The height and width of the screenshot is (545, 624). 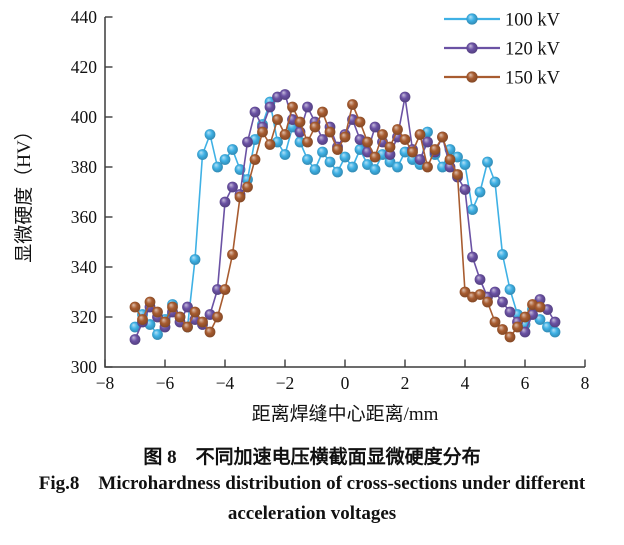 I want to click on legend-label: 150 kV, so click(x=533, y=79).